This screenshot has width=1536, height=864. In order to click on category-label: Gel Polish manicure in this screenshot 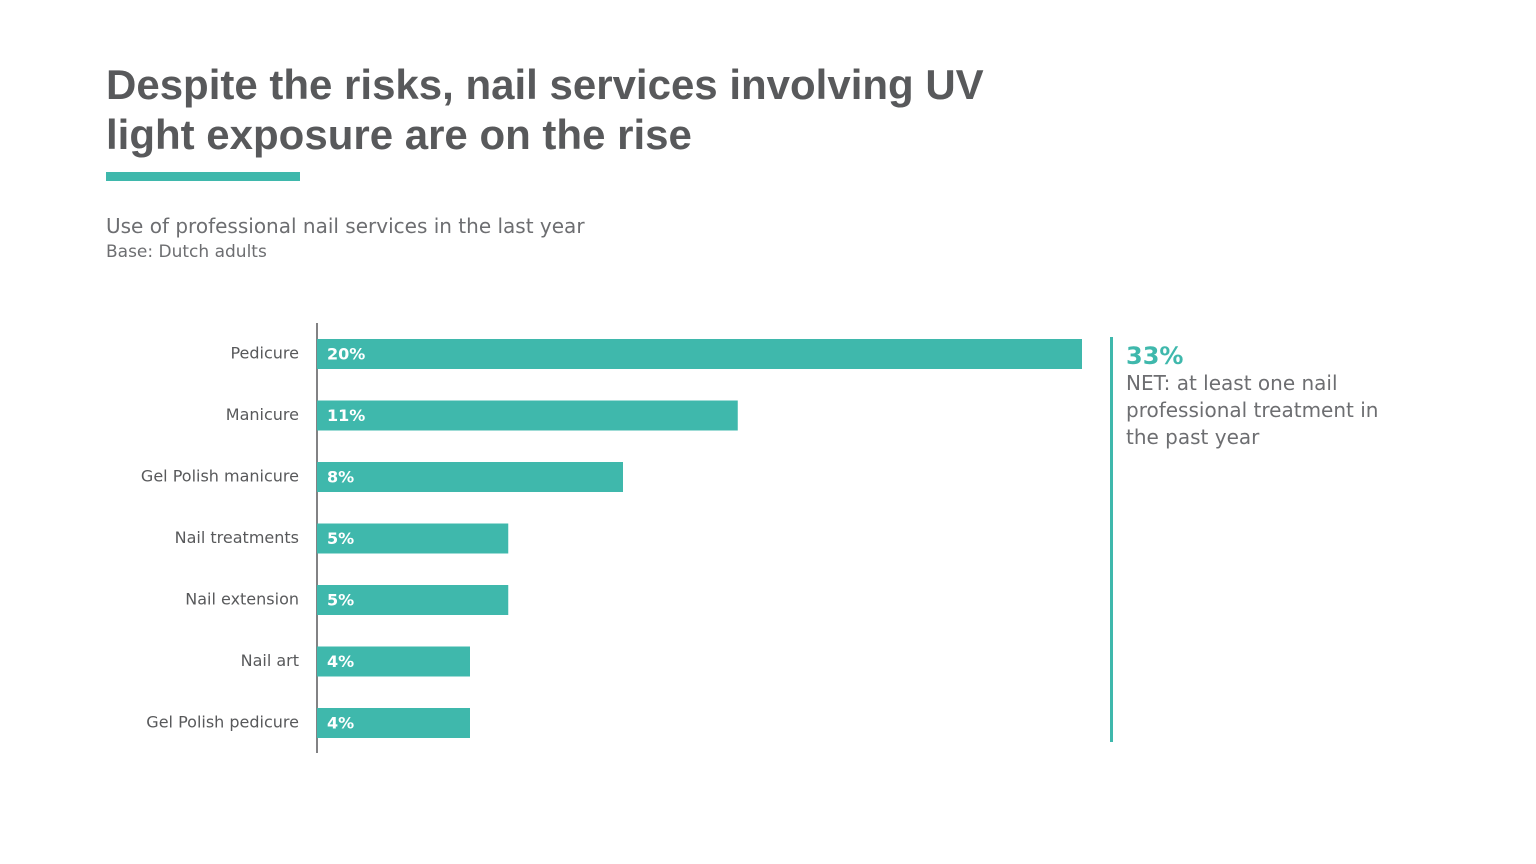, I will do `click(220, 476)`.